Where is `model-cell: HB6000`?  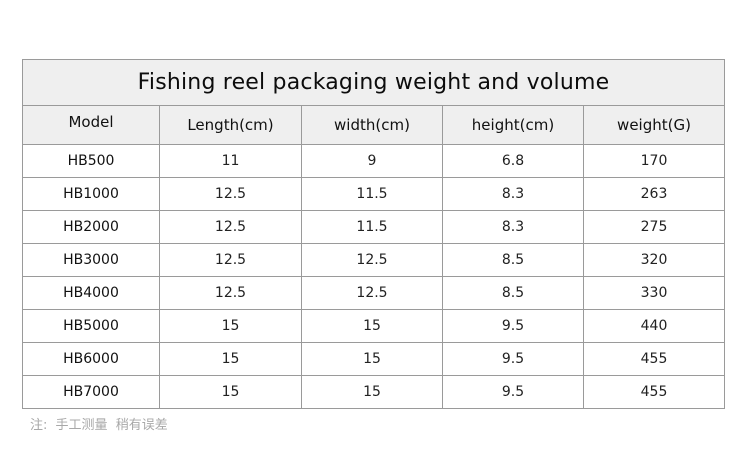
model-cell: HB6000 is located at coordinates (91, 359).